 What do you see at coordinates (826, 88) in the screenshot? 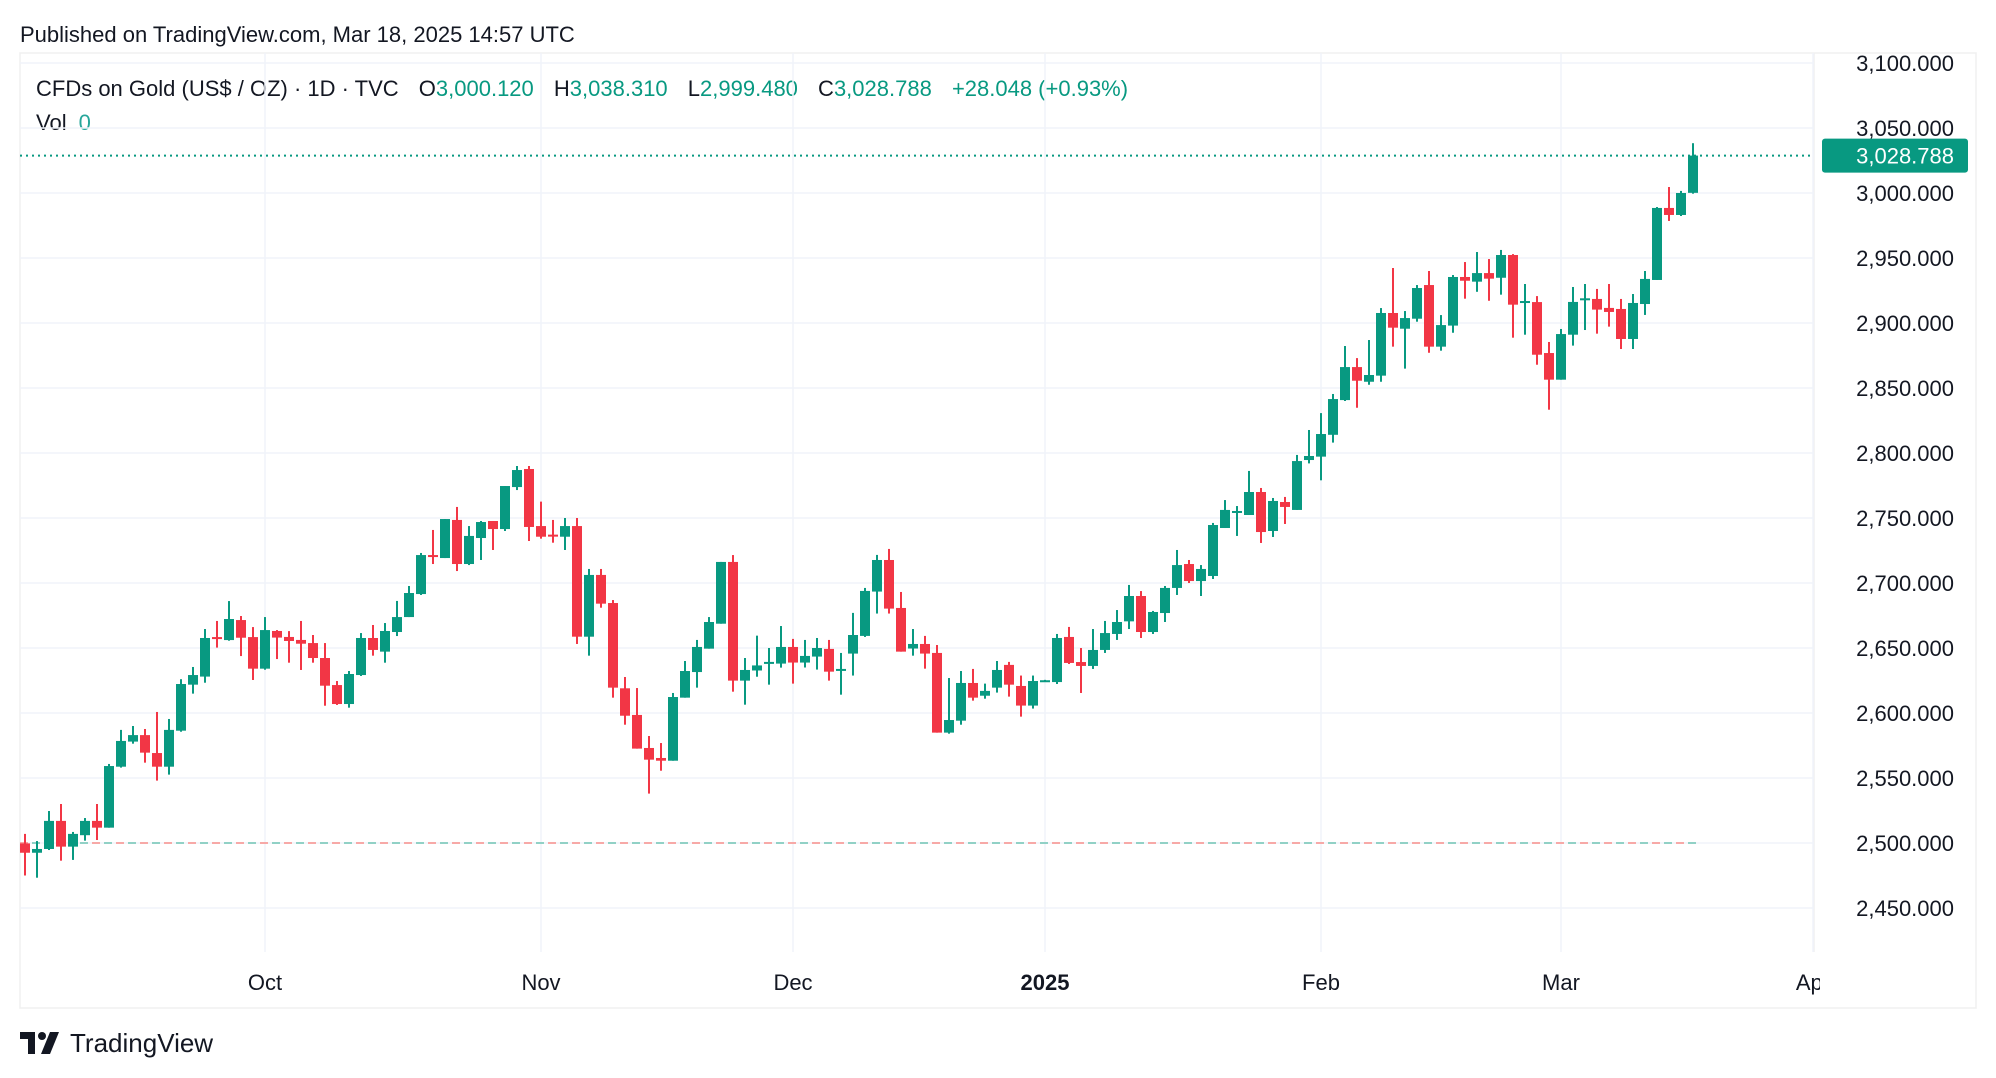
I see `close-label: C` at bounding box center [826, 88].